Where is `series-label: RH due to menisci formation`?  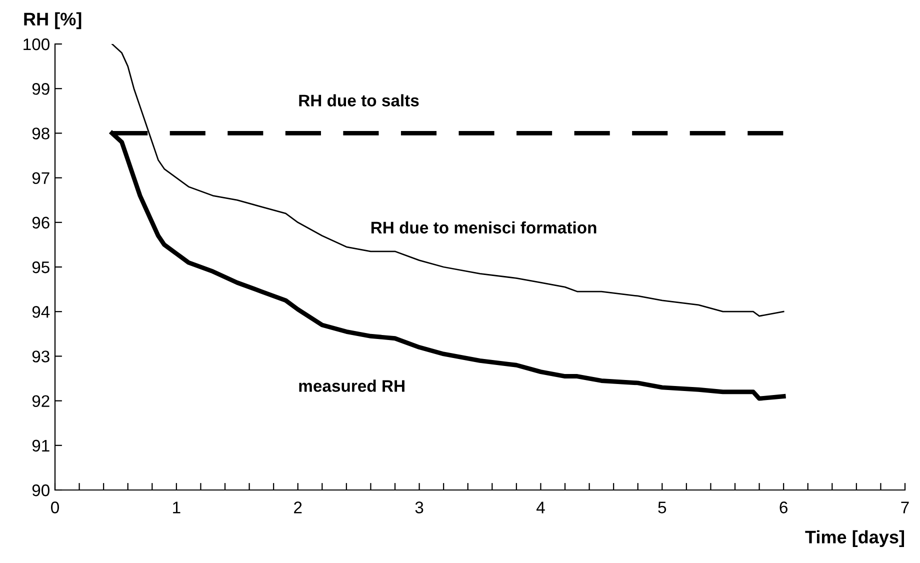
series-label: RH due to menisci formation is located at coordinates (483, 227).